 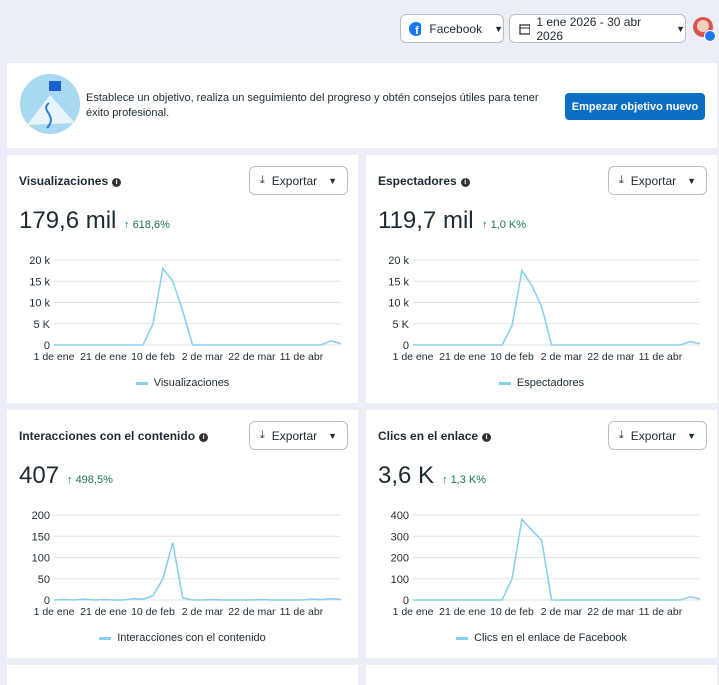 I want to click on svg-text: f, so click(x=417, y=30).